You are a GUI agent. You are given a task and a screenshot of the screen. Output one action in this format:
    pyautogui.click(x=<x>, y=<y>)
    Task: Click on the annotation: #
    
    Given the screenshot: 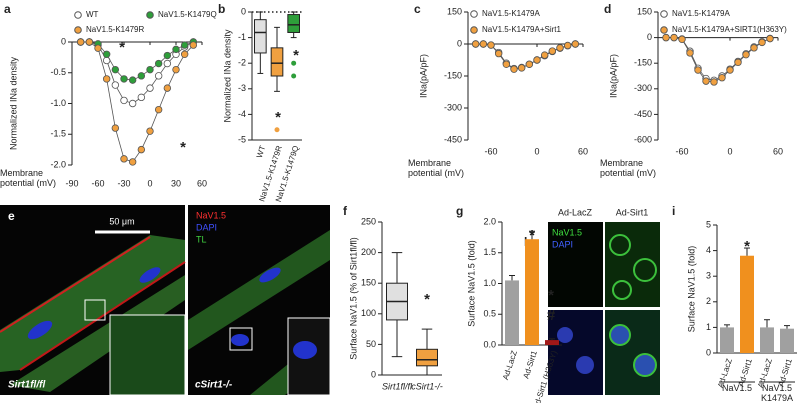 What is the action you would take?
    pyautogui.click(x=551, y=315)
    